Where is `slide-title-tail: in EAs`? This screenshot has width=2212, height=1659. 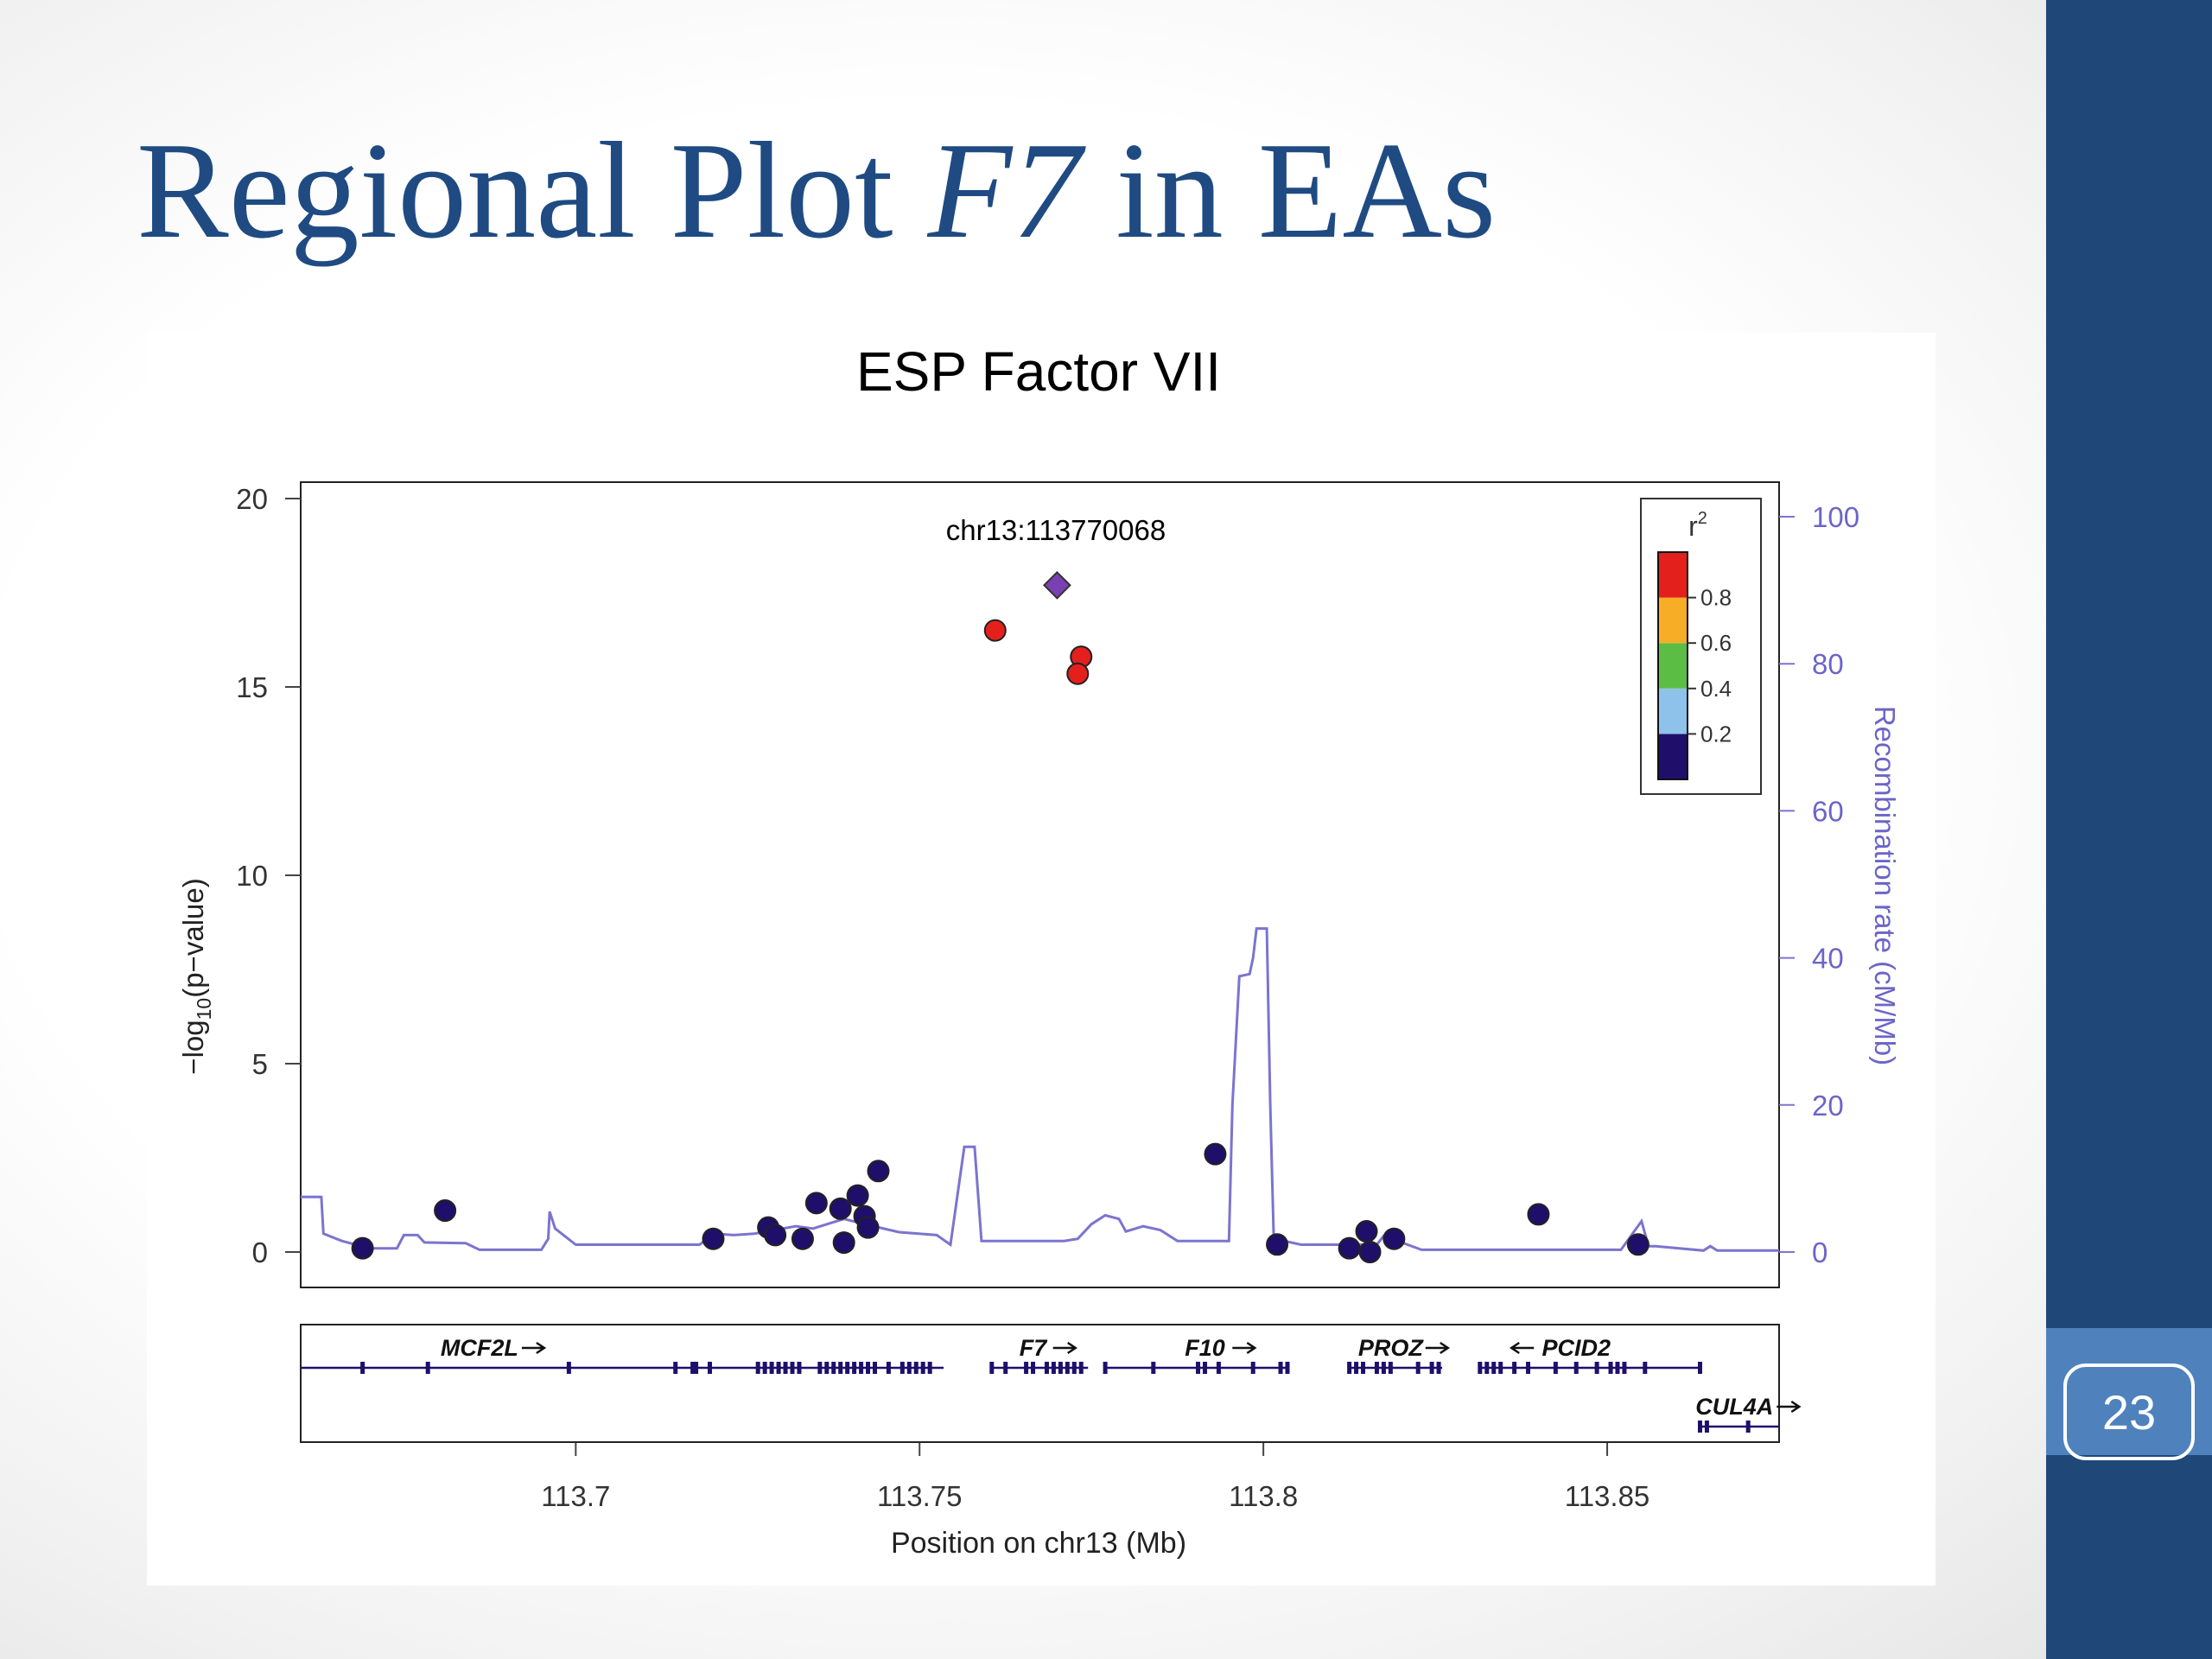
slide-title-tail: in EAs is located at coordinates (1289, 190).